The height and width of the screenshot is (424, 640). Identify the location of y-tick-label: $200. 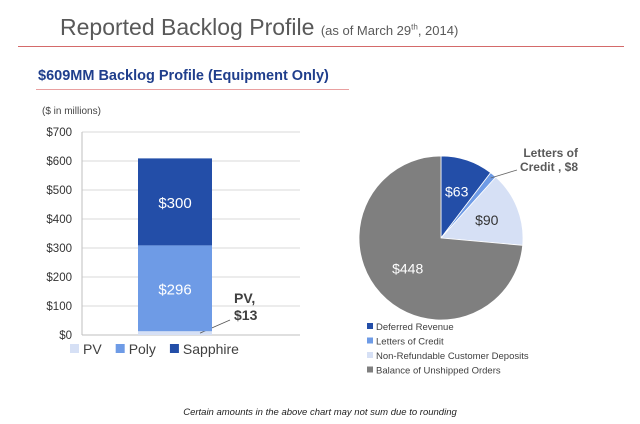
(59, 278).